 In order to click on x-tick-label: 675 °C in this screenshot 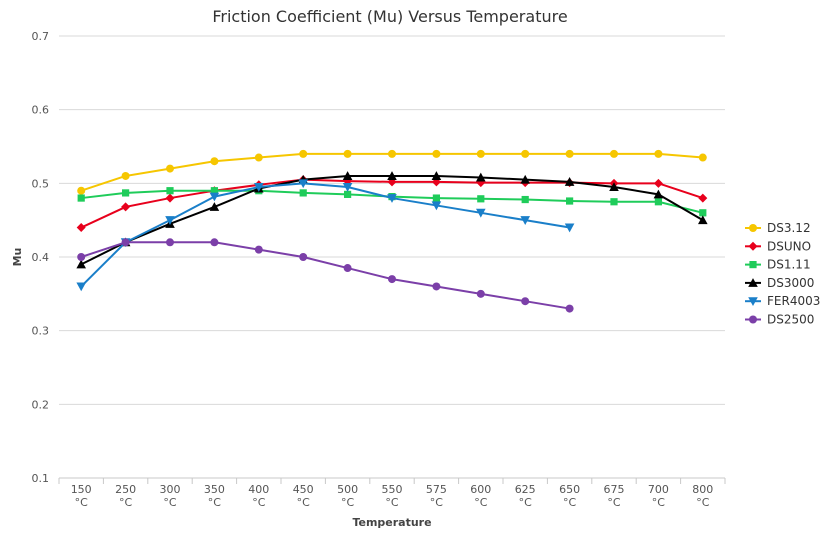, I will do `click(614, 496)`.